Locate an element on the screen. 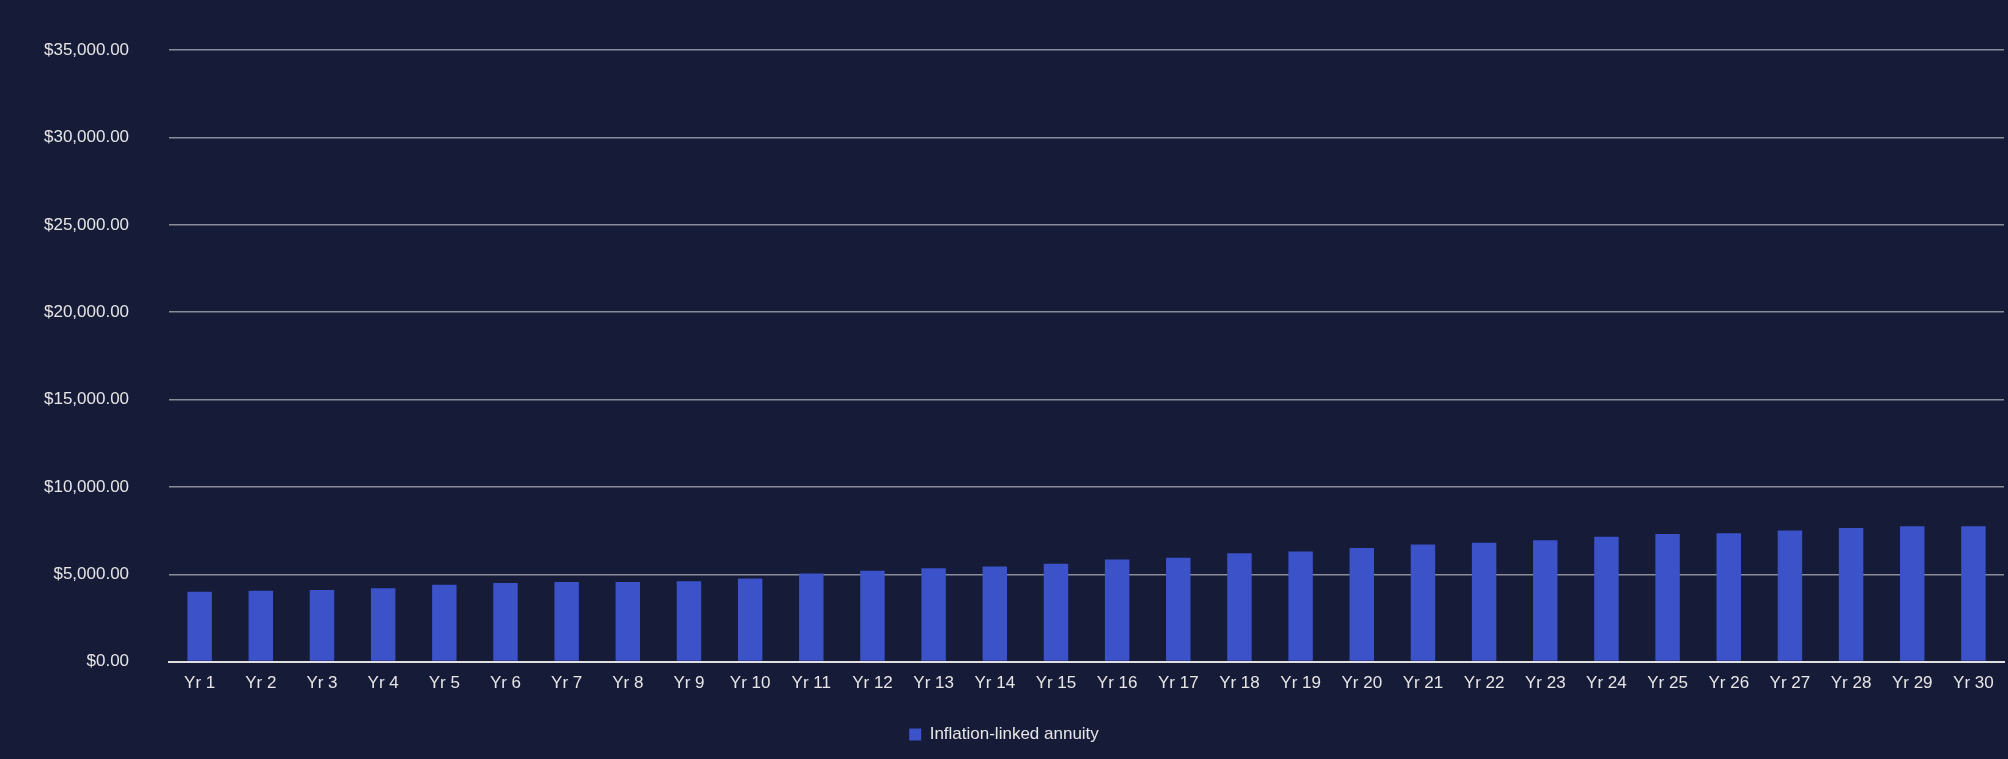 This screenshot has height=759, width=2008. x-tick-label: Yr 30 is located at coordinates (1973, 683).